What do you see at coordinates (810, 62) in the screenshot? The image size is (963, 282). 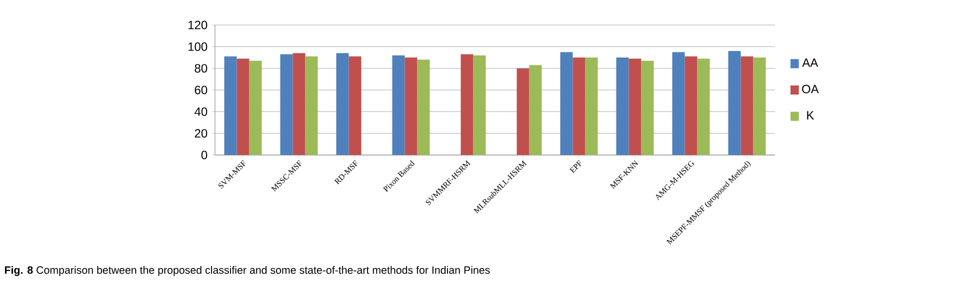 I see `legend-label: AA` at bounding box center [810, 62].